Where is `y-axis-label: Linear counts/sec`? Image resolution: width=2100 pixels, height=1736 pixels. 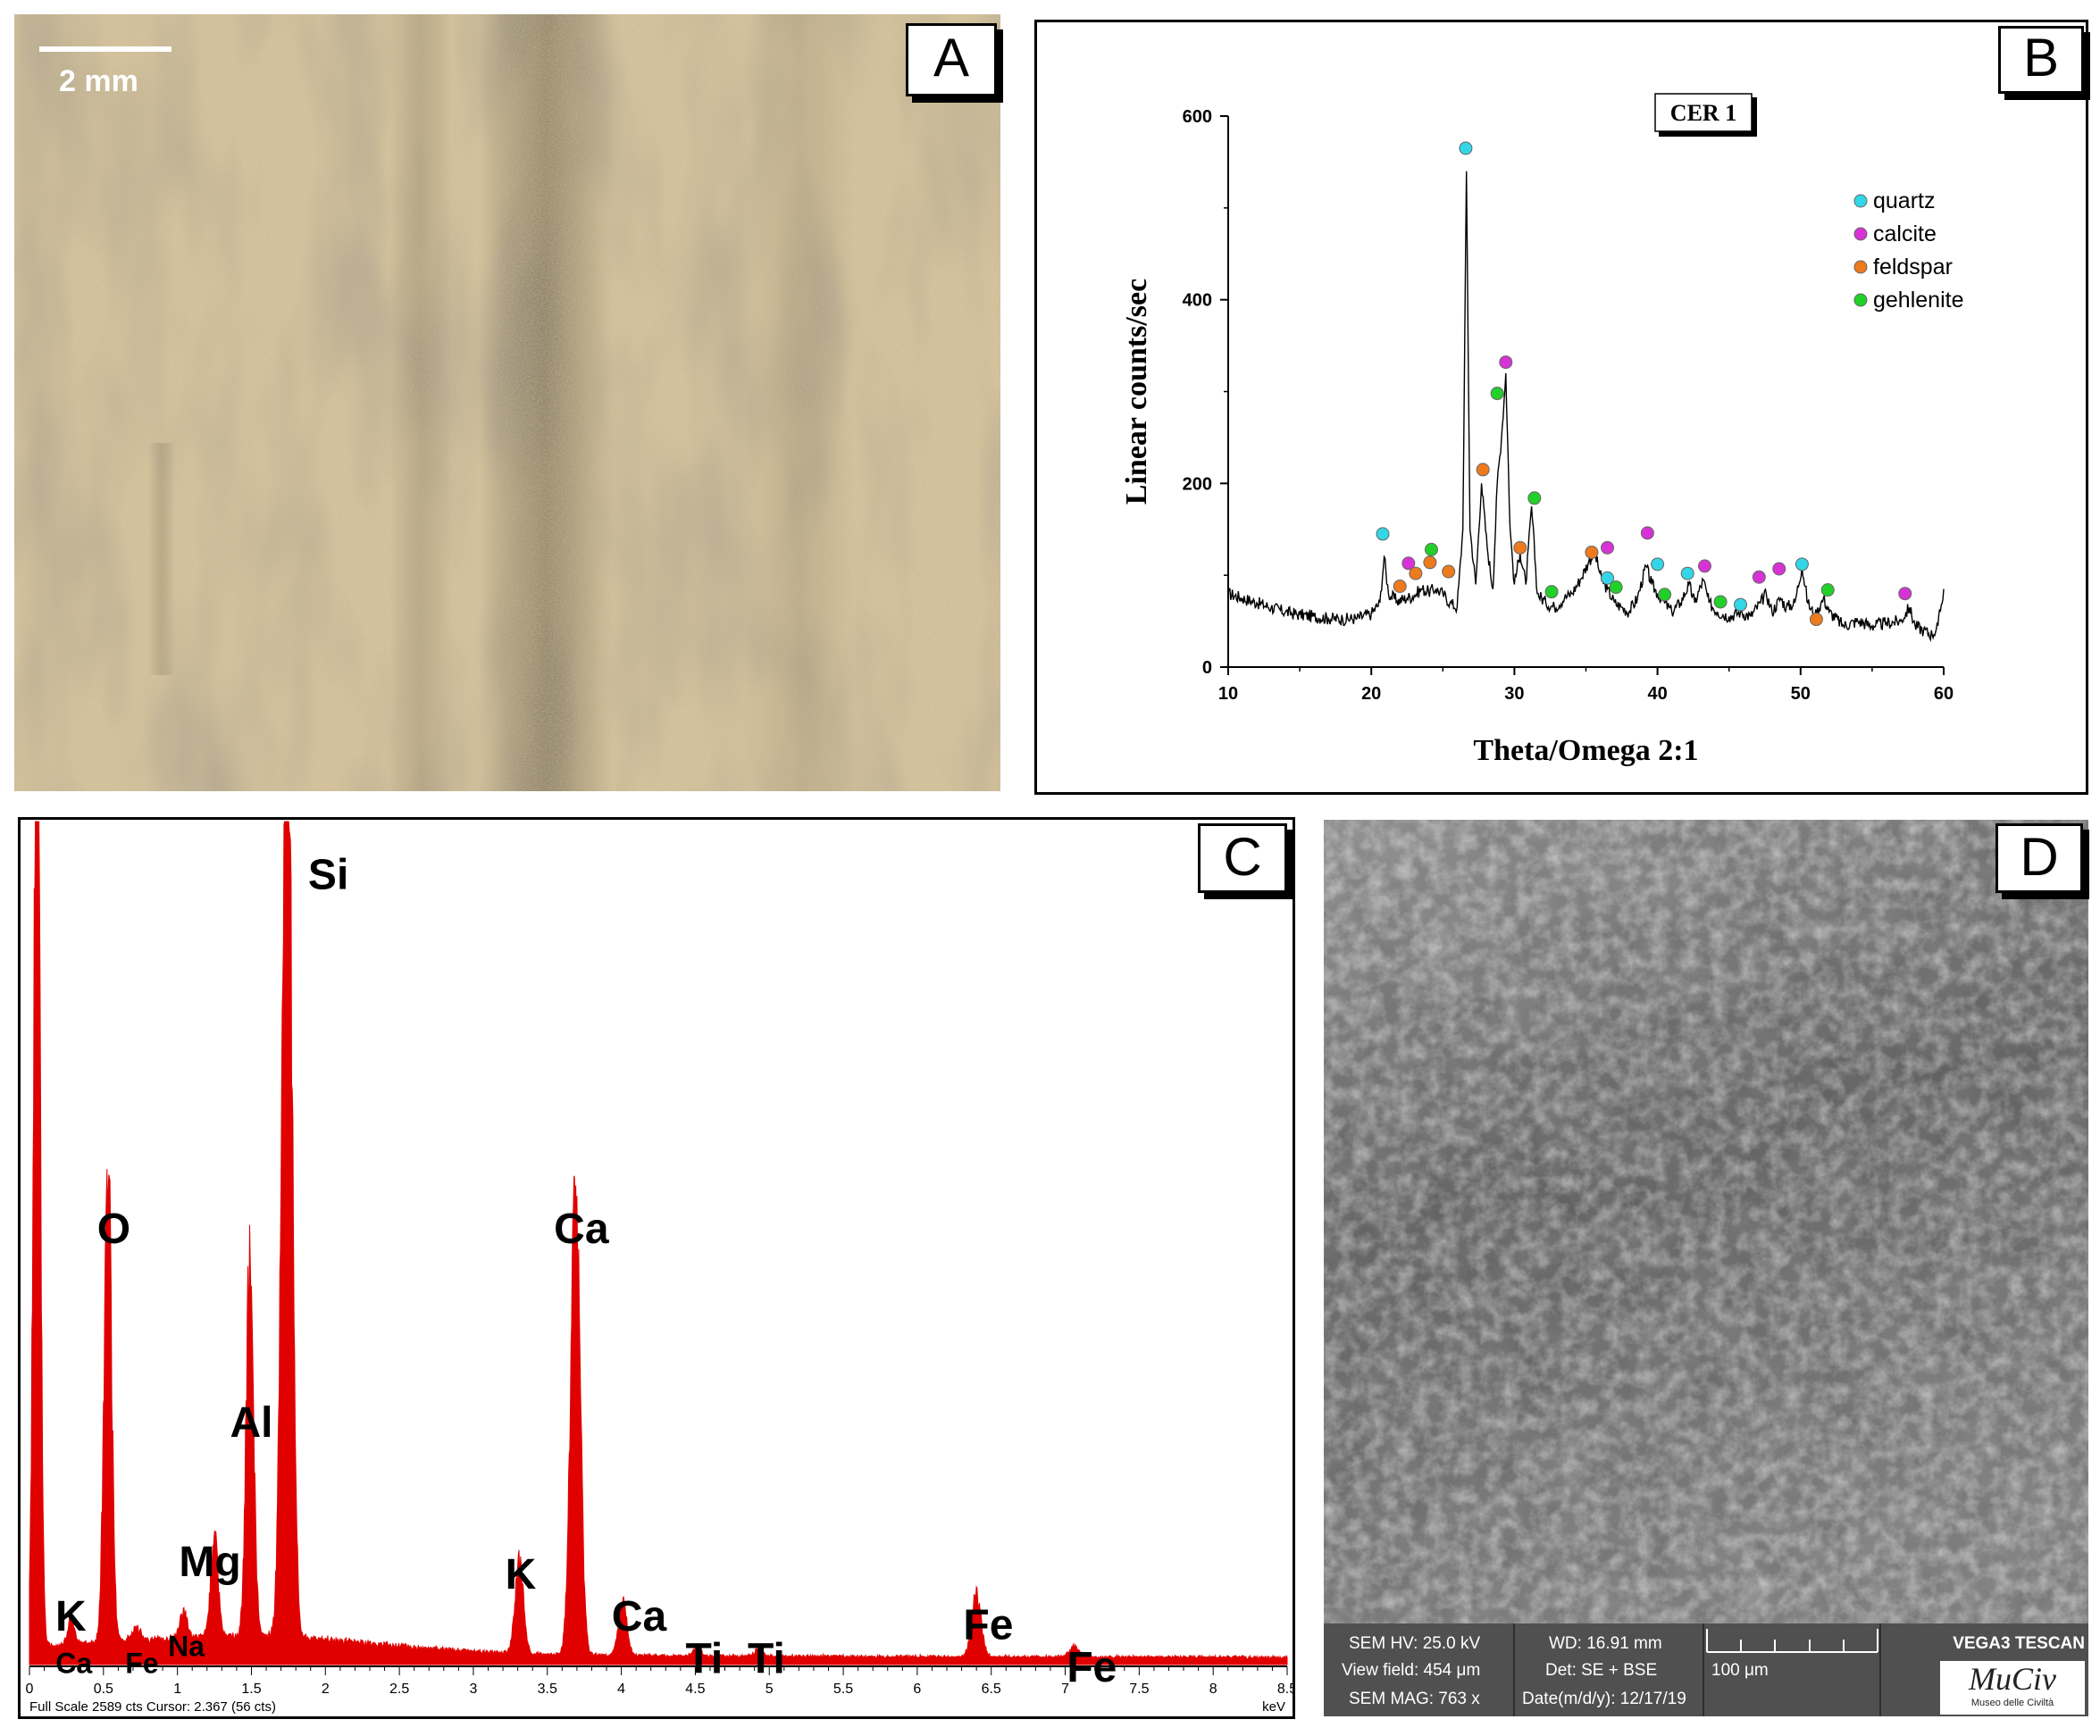
y-axis-label: Linear counts/sec is located at coordinates (1137, 392).